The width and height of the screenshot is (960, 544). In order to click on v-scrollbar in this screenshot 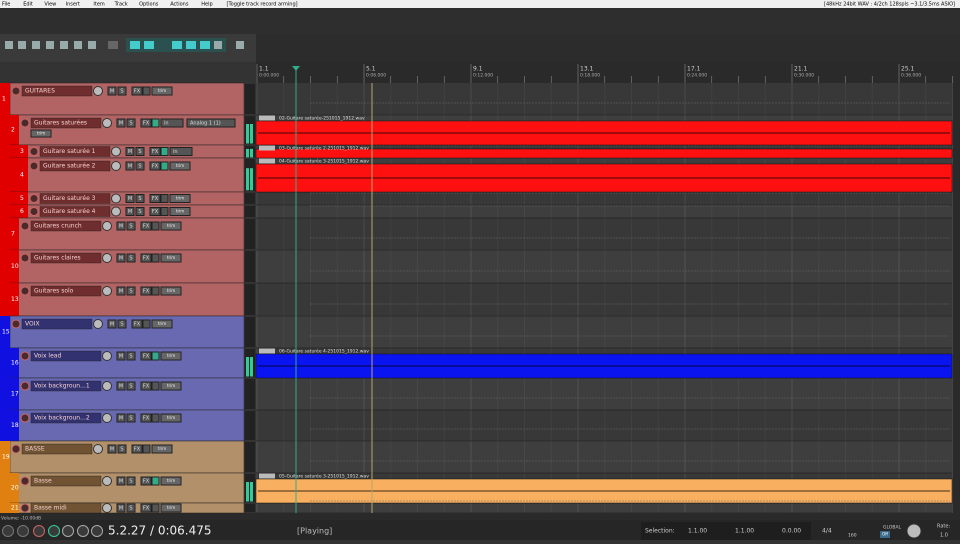, I will do `click(956, 298)`.